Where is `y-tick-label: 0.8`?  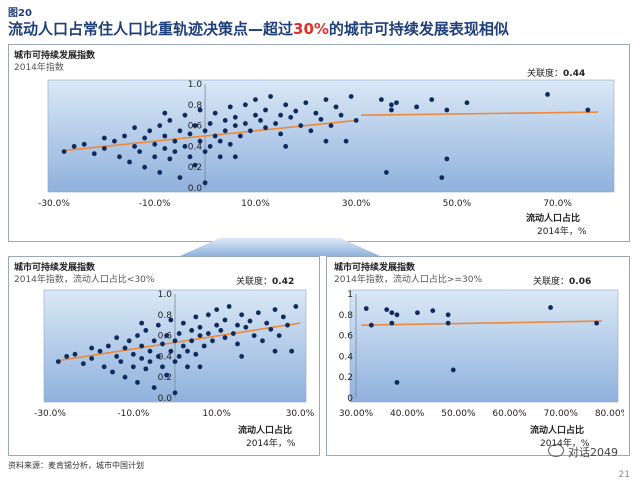 y-tick-label: 0.8 is located at coordinates (195, 106).